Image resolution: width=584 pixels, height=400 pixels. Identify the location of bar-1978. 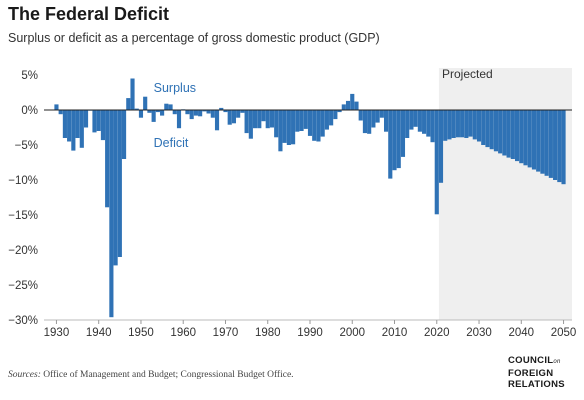
(259, 119).